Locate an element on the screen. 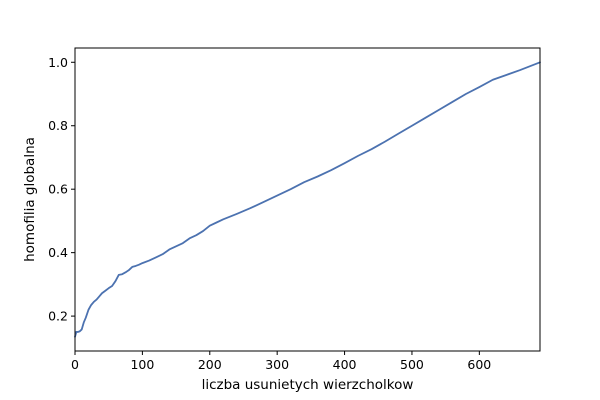 This screenshot has width=600, height=400. y-tick-label: 0.4 is located at coordinates (58, 252).